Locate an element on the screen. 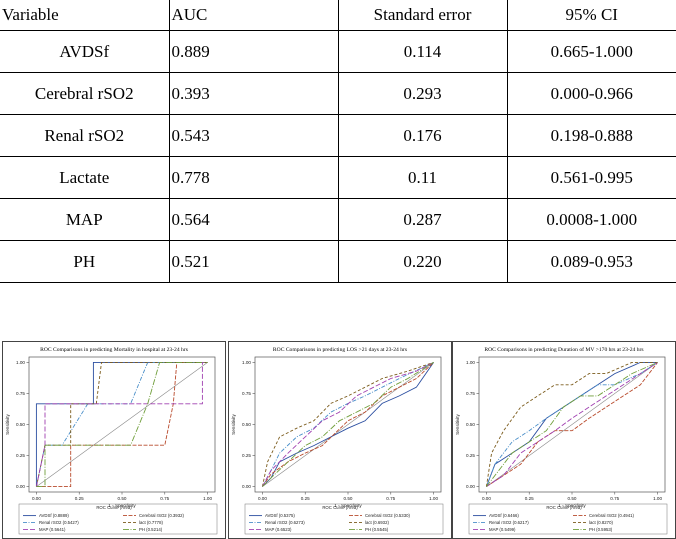 This screenshot has width=676, height=539. table-row: Lactate 0.778 0.11 0.561-0.995 is located at coordinates (338, 177).